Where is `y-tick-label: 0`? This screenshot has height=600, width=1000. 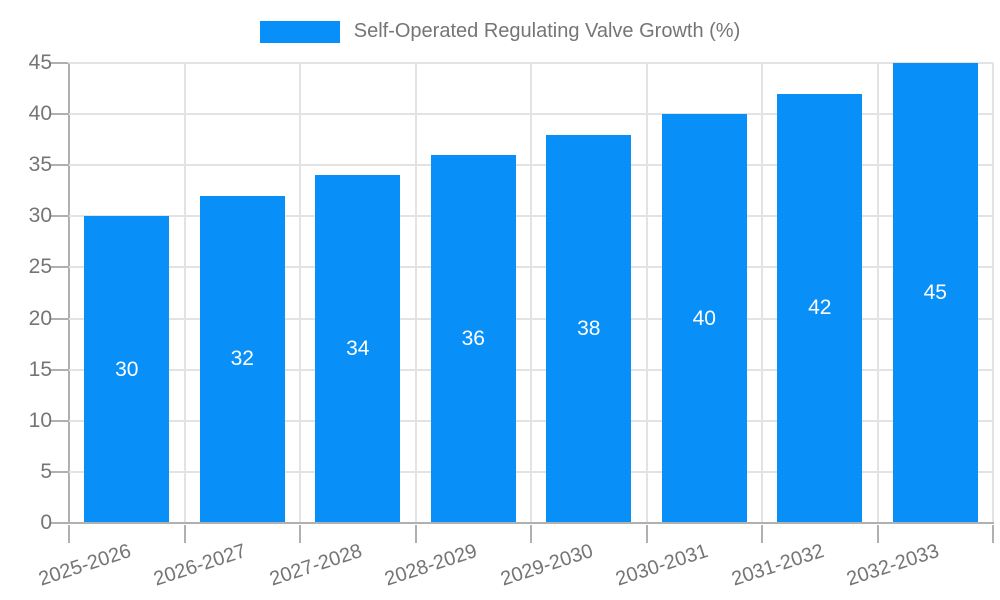 y-tick-label: 0 is located at coordinates (46, 522).